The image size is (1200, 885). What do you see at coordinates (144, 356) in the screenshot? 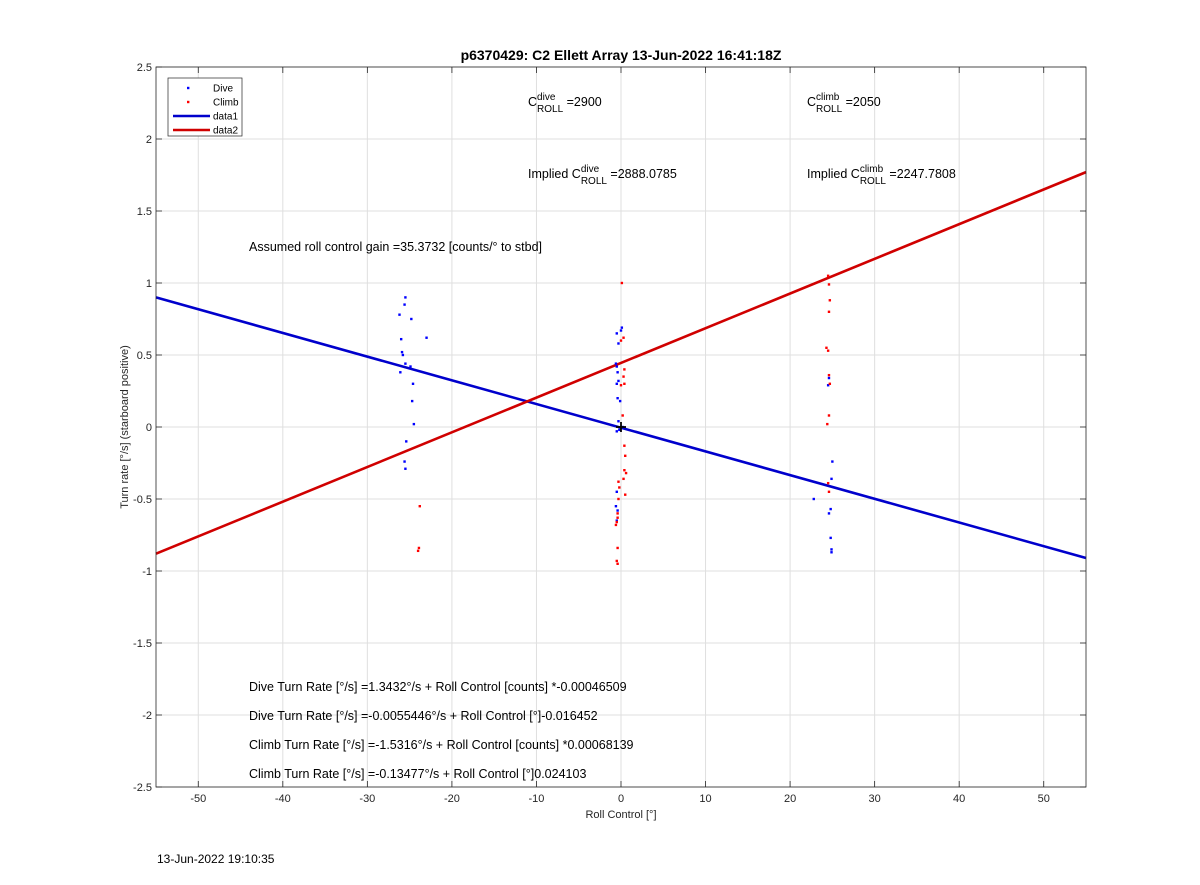
I see `y-tick-label: 0.5` at bounding box center [144, 356].